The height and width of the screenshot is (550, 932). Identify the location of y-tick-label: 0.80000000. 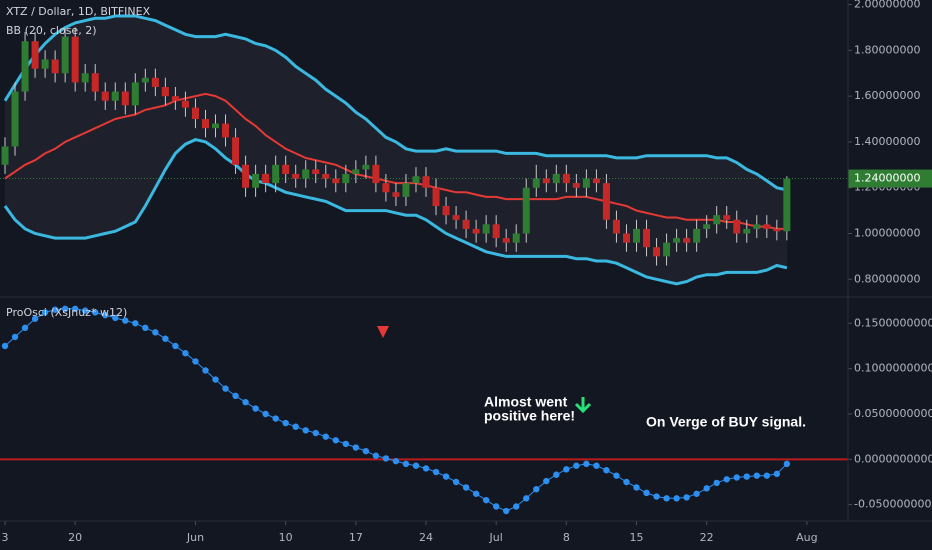
(887, 278).